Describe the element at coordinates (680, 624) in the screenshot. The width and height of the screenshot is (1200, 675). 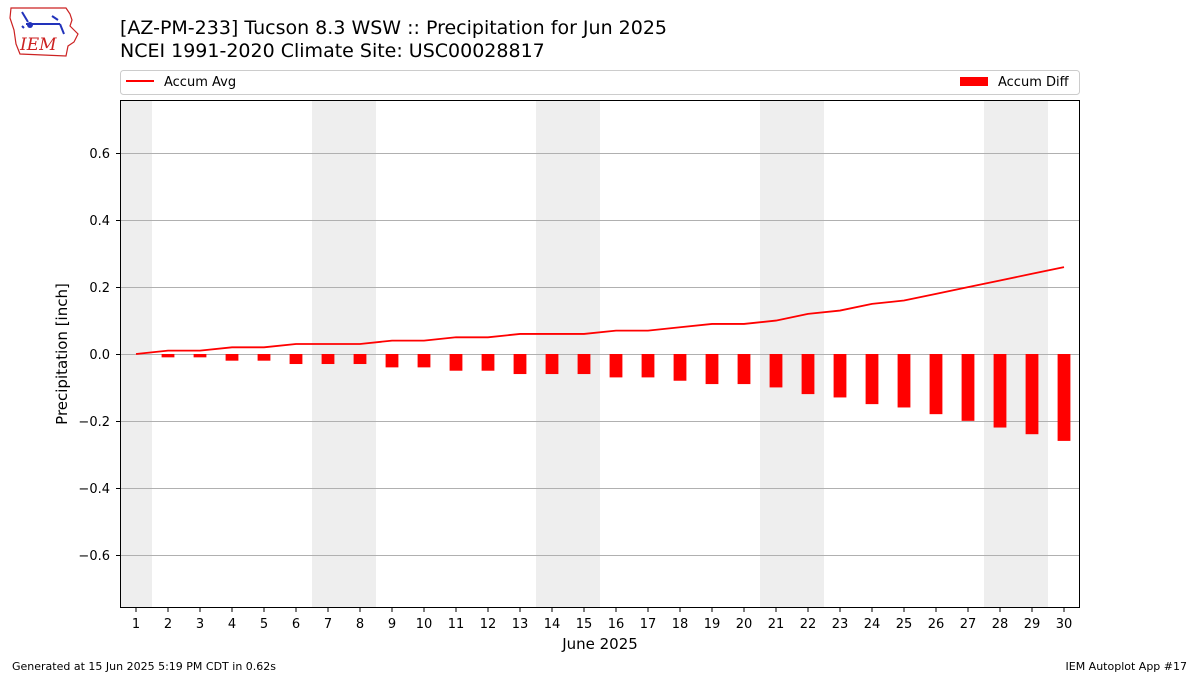
I see `x-tick-label: 18` at that location.